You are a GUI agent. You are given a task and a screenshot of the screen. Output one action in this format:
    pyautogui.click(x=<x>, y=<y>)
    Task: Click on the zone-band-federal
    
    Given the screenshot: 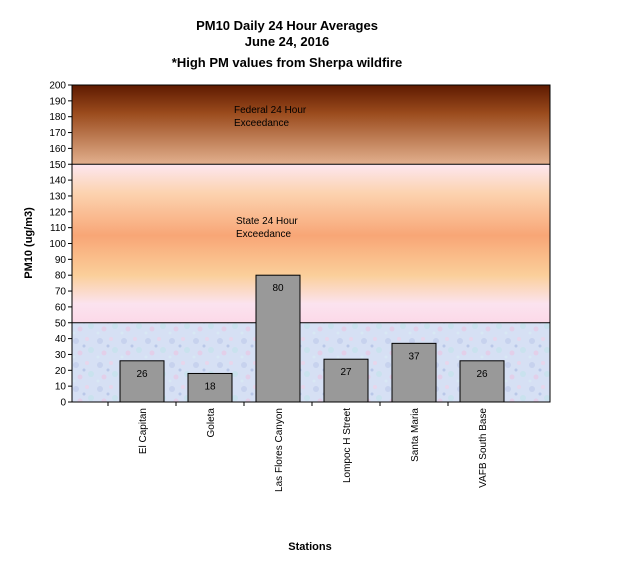 What is the action you would take?
    pyautogui.click(x=311, y=125)
    